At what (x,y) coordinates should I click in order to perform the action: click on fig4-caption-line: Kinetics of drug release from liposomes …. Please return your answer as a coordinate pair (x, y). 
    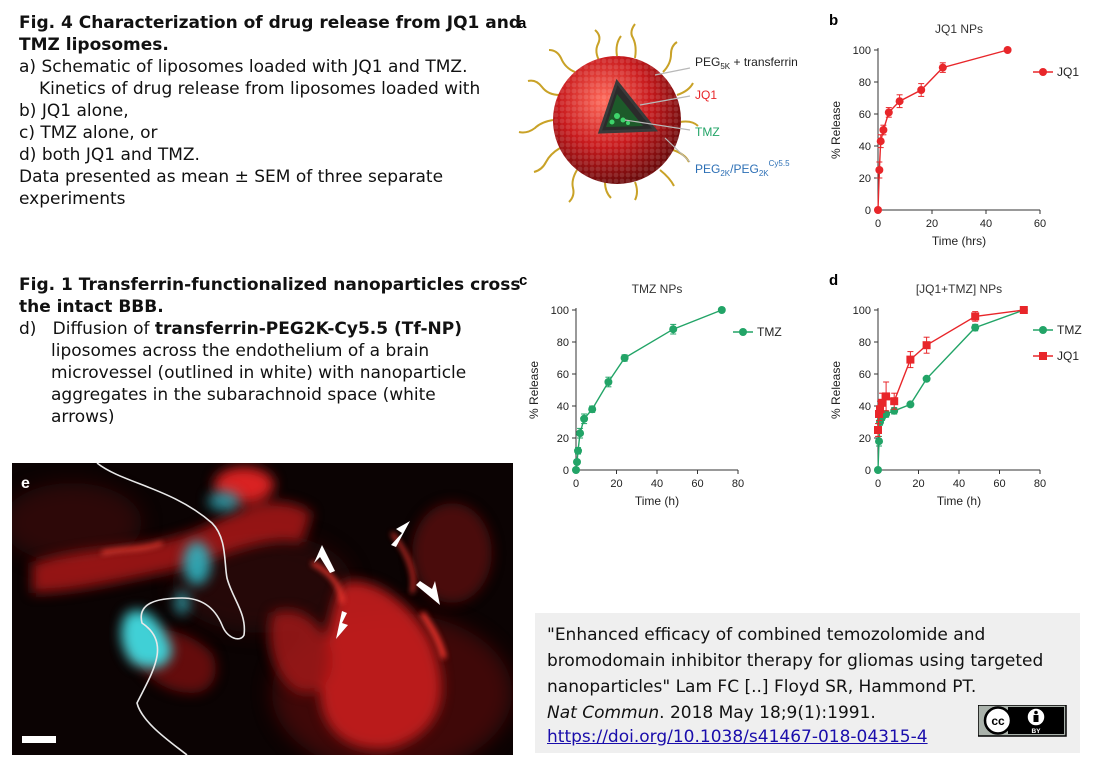
    Looking at the image, I should click on (260, 89).